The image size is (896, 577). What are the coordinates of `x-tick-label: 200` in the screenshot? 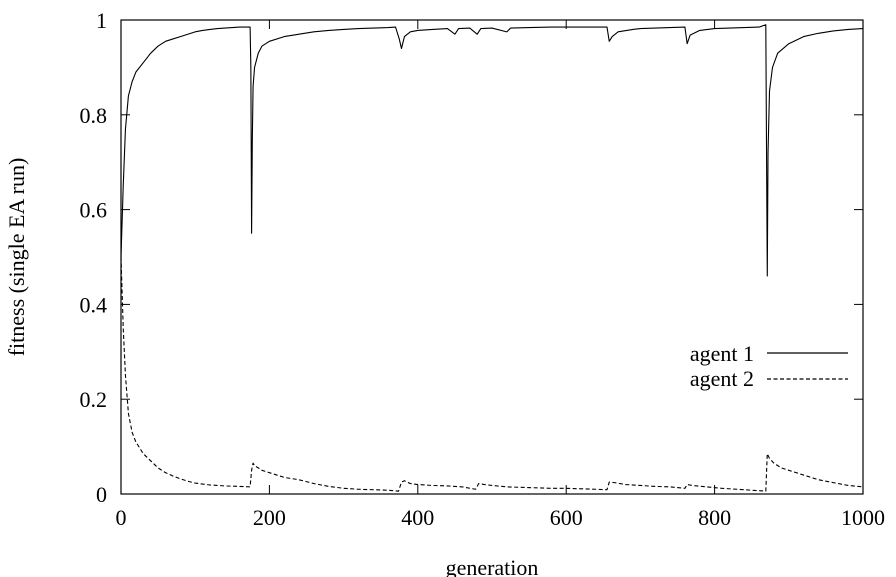 It's located at (269, 517).